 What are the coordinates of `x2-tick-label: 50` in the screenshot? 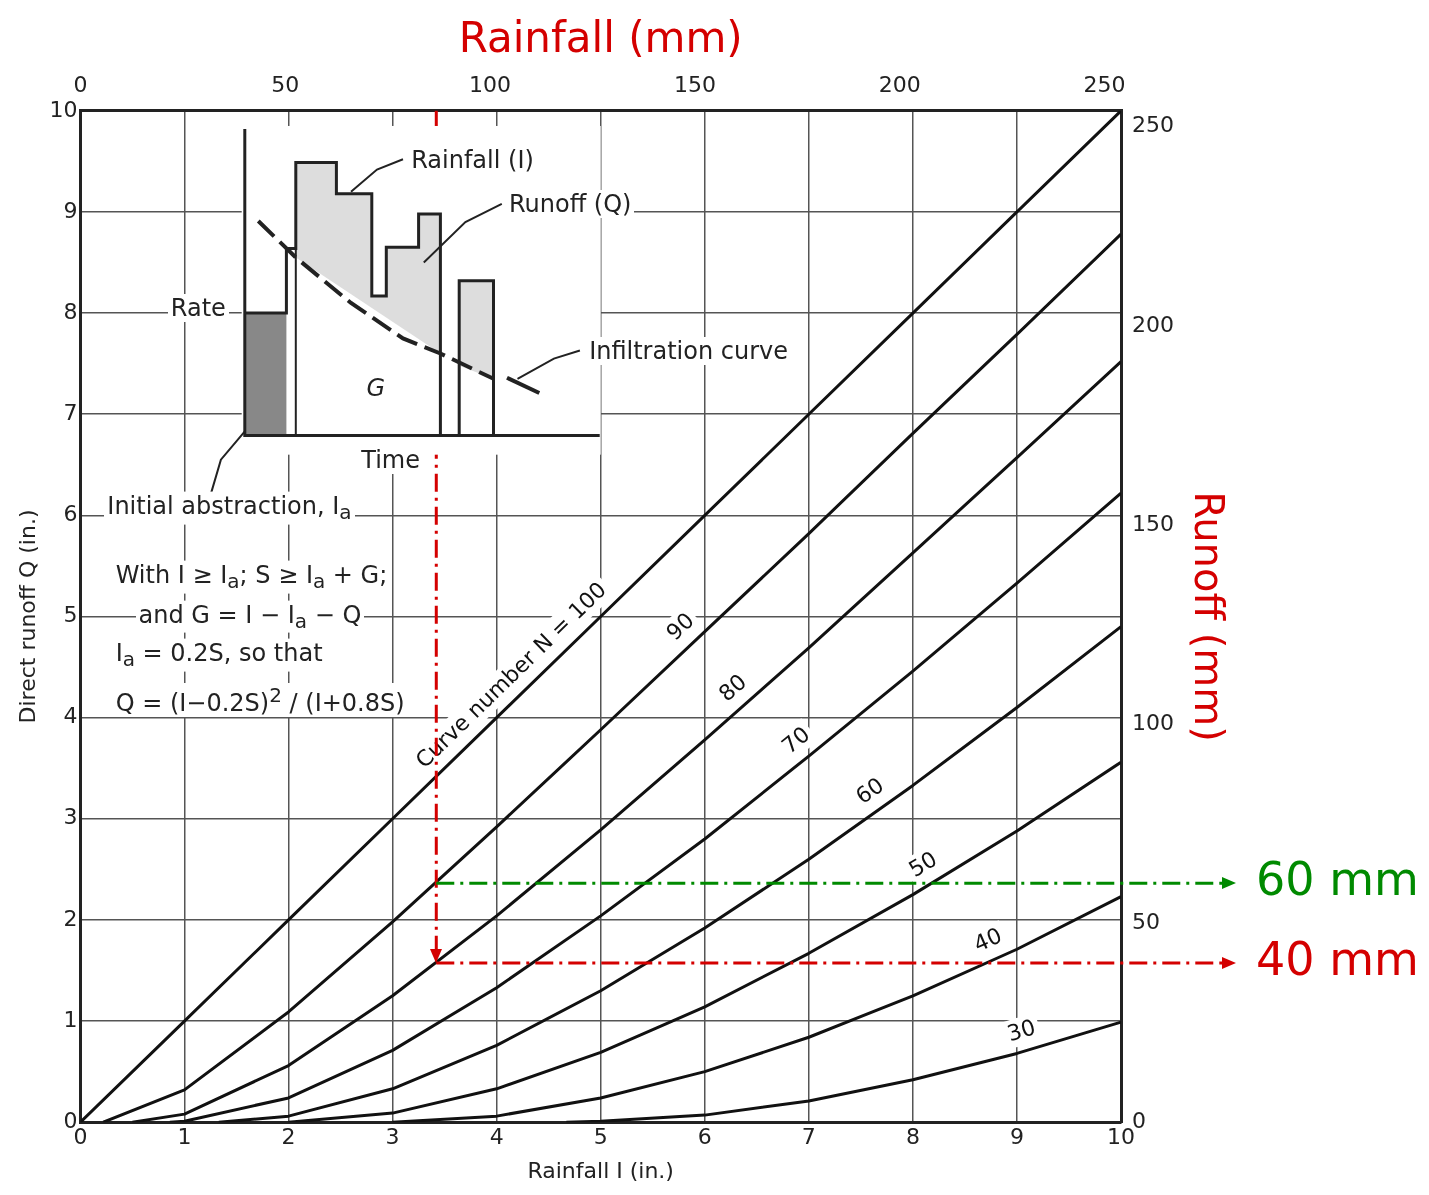 It's located at (285, 85).